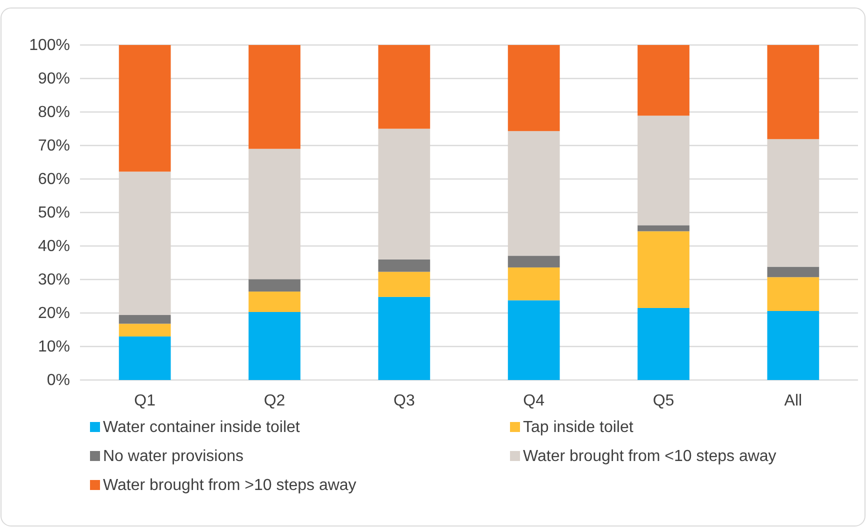 The width and height of the screenshot is (867, 528). What do you see at coordinates (49, 45) in the screenshot?
I see `y-tick-label: 100%` at bounding box center [49, 45].